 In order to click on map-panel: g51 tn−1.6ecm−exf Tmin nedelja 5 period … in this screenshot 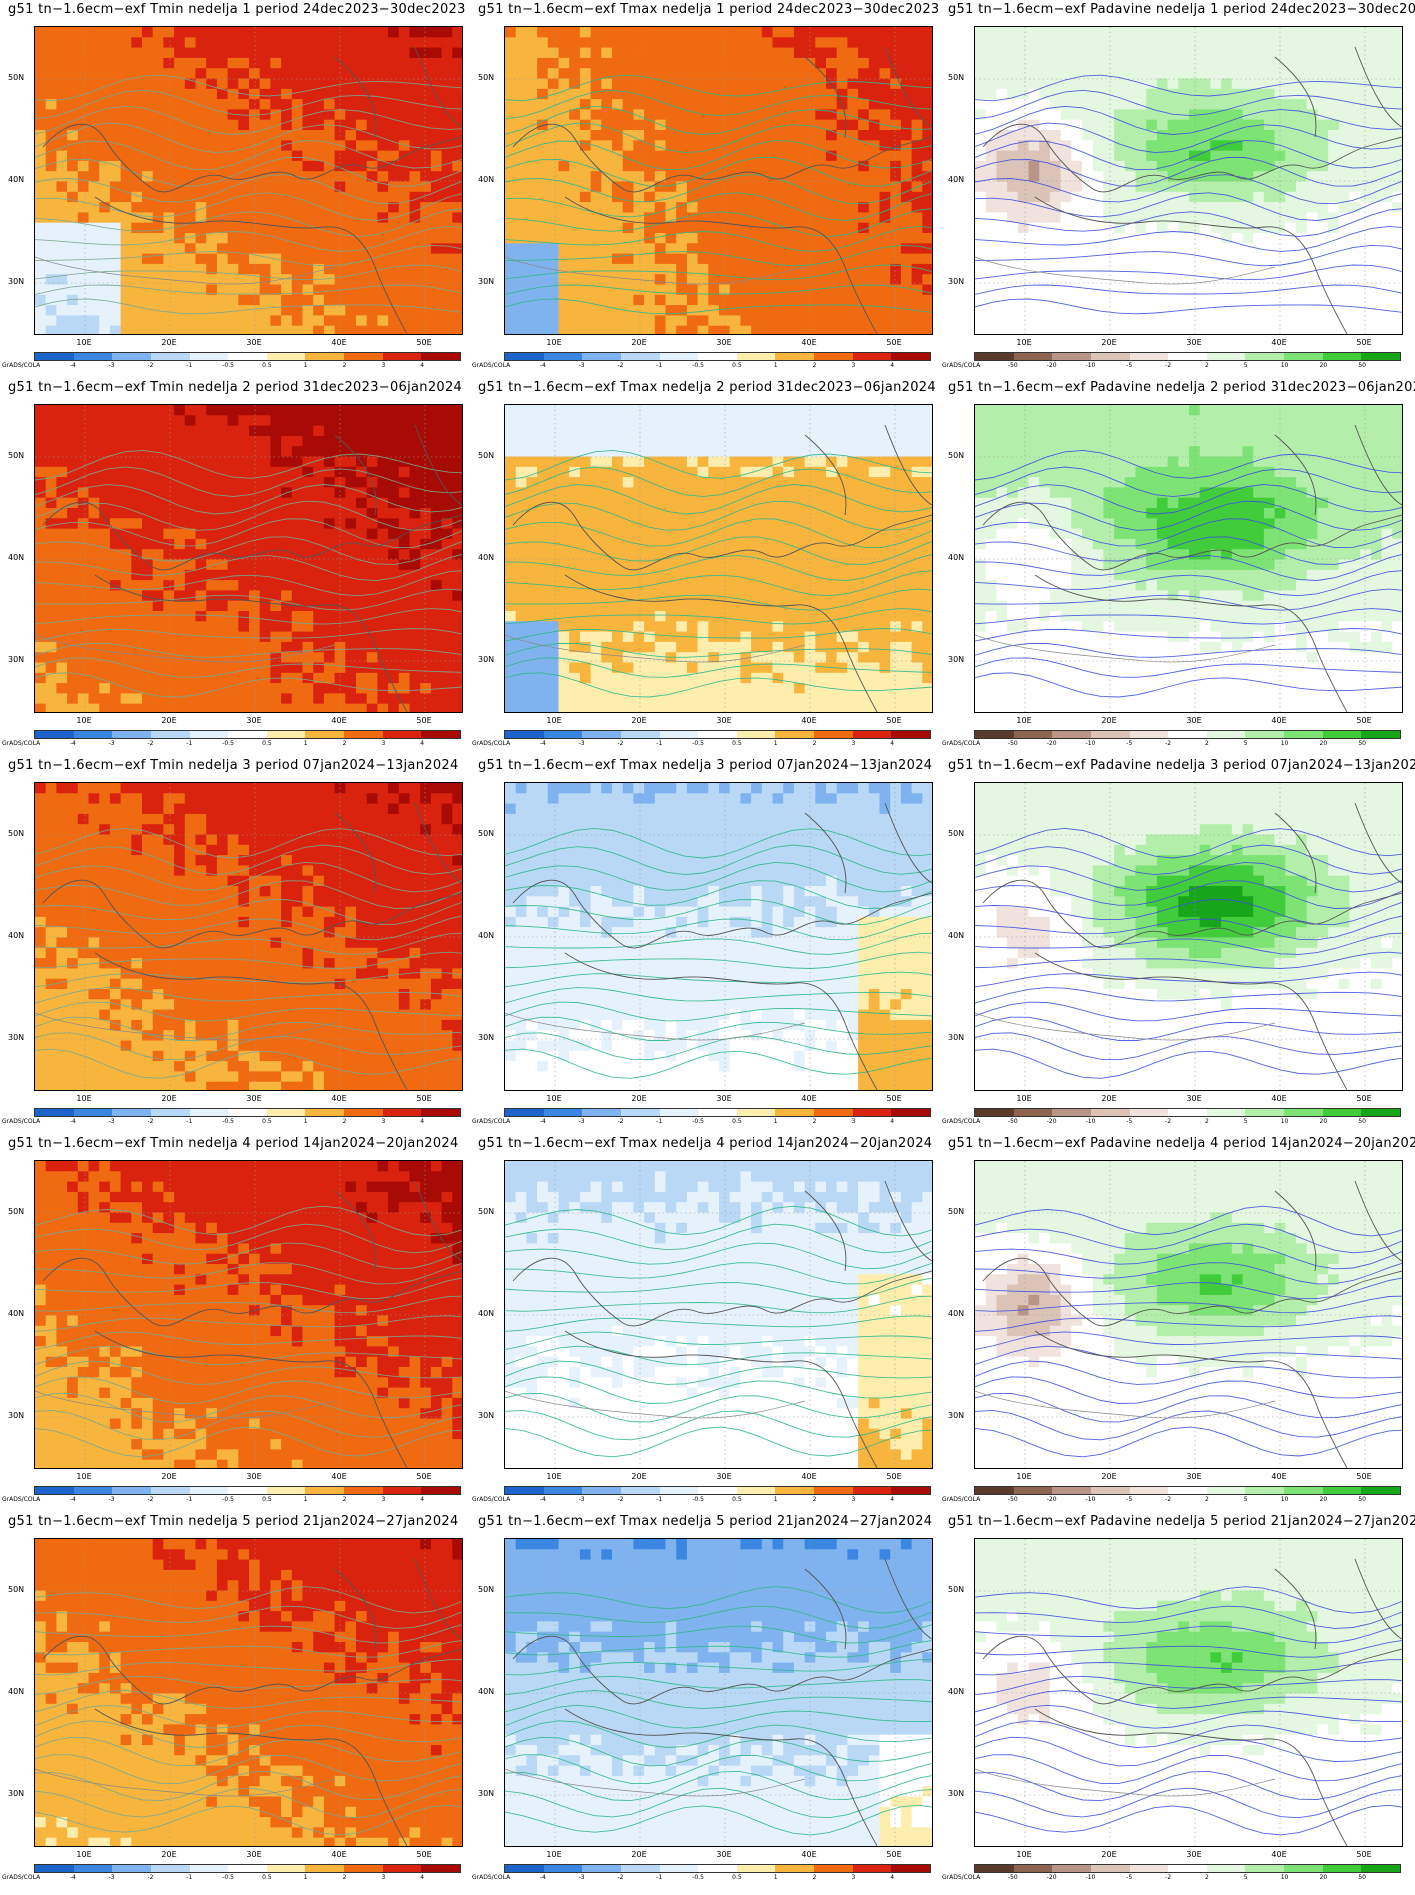, I will do `click(234, 1702)`.